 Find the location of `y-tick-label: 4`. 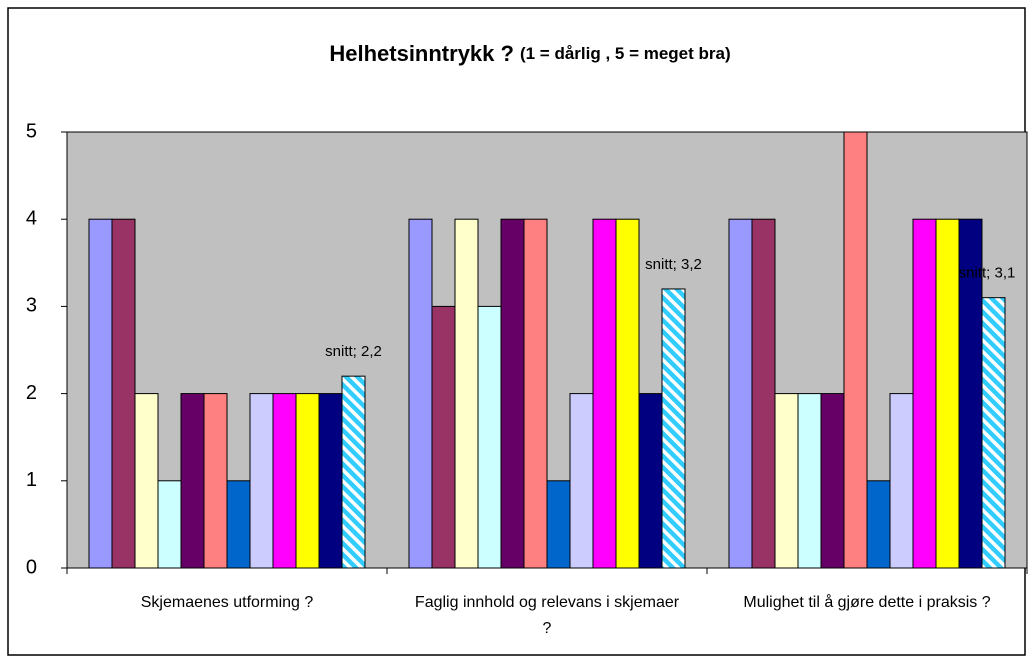

y-tick-label: 4 is located at coordinates (31, 218).